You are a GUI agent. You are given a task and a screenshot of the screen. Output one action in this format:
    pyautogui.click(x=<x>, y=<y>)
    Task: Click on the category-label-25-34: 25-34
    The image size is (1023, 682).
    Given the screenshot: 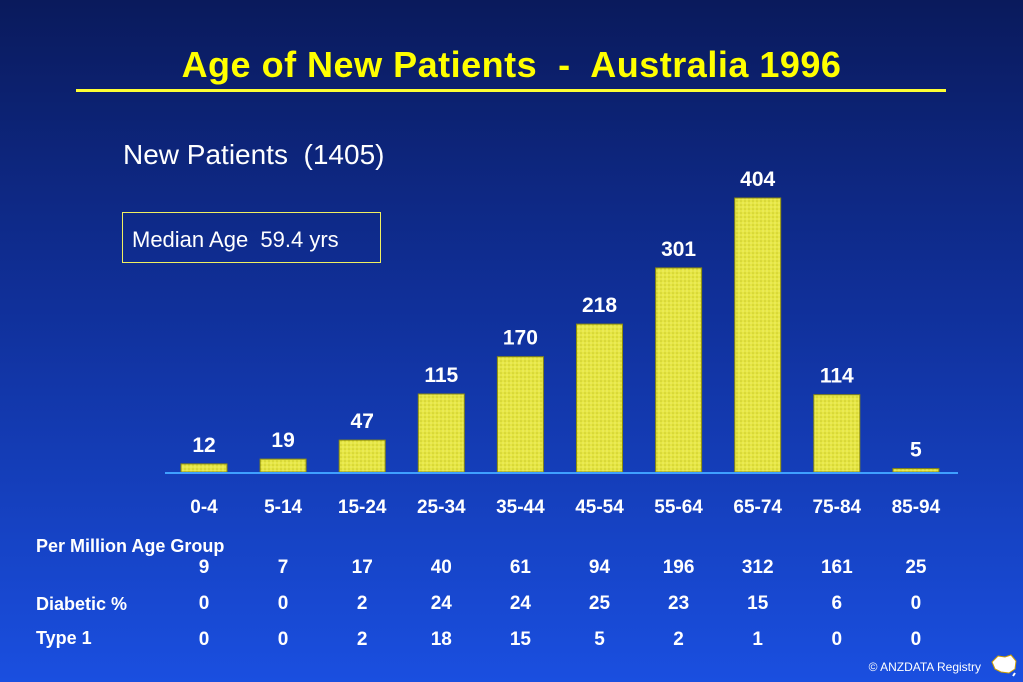 What is the action you would take?
    pyautogui.click(x=441, y=507)
    